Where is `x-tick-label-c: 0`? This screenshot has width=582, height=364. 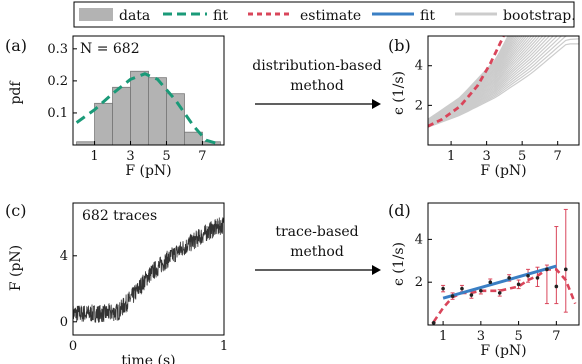
x-tick-label-c: 0 is located at coordinates (73, 346).